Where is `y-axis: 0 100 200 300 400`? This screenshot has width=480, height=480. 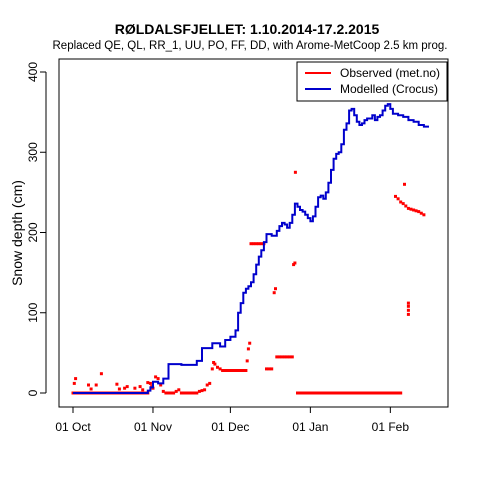 y-axis: 0 100 200 300 400 is located at coordinates (36, 229).